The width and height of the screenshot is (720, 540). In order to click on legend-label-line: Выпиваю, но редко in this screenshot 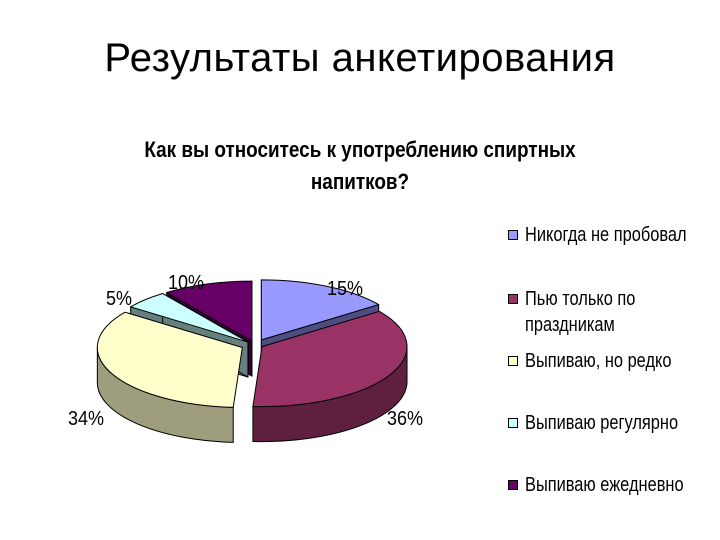, I will do `click(598, 361)`.